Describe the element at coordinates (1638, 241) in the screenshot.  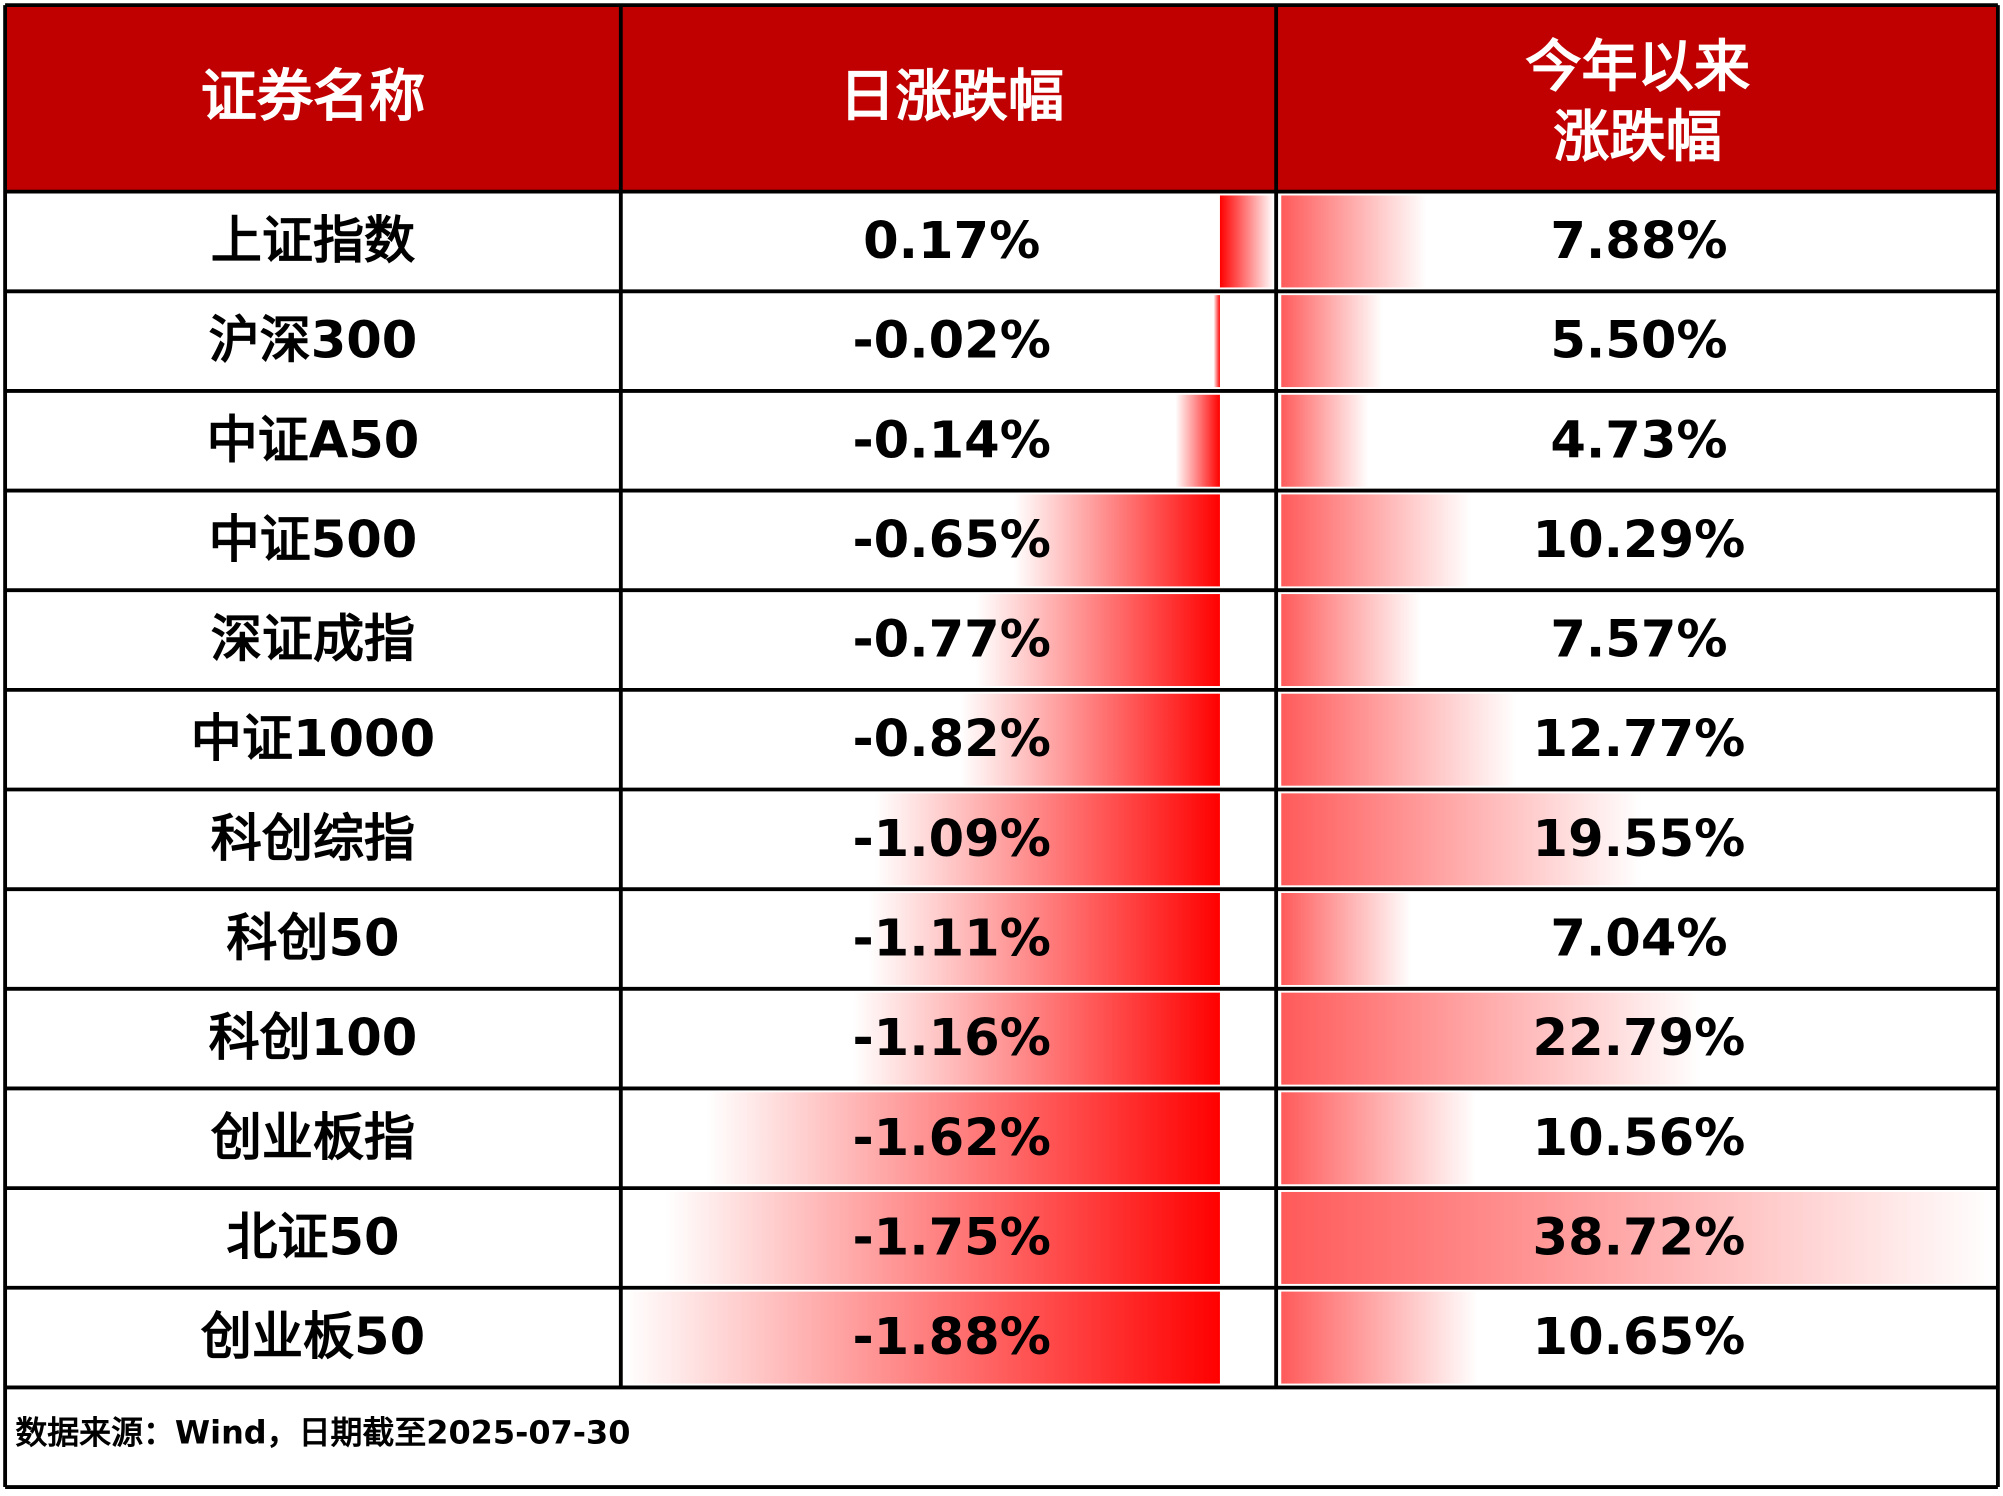
I see `ytd-cell: 7.88%` at that location.